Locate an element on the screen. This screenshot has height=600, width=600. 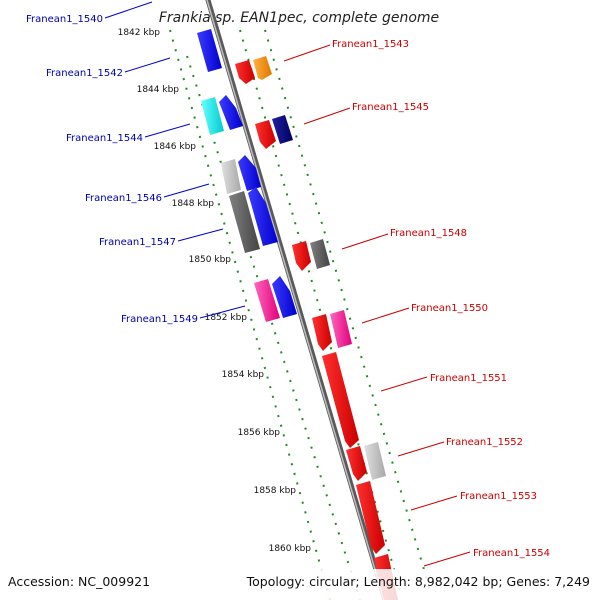
kbp-tick: 1846 kbp is located at coordinates (175, 147).